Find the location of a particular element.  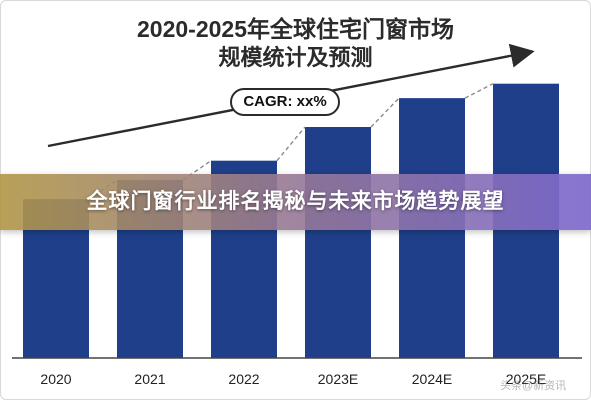

cagr-label: CAGR: xx% is located at coordinates (285, 102).